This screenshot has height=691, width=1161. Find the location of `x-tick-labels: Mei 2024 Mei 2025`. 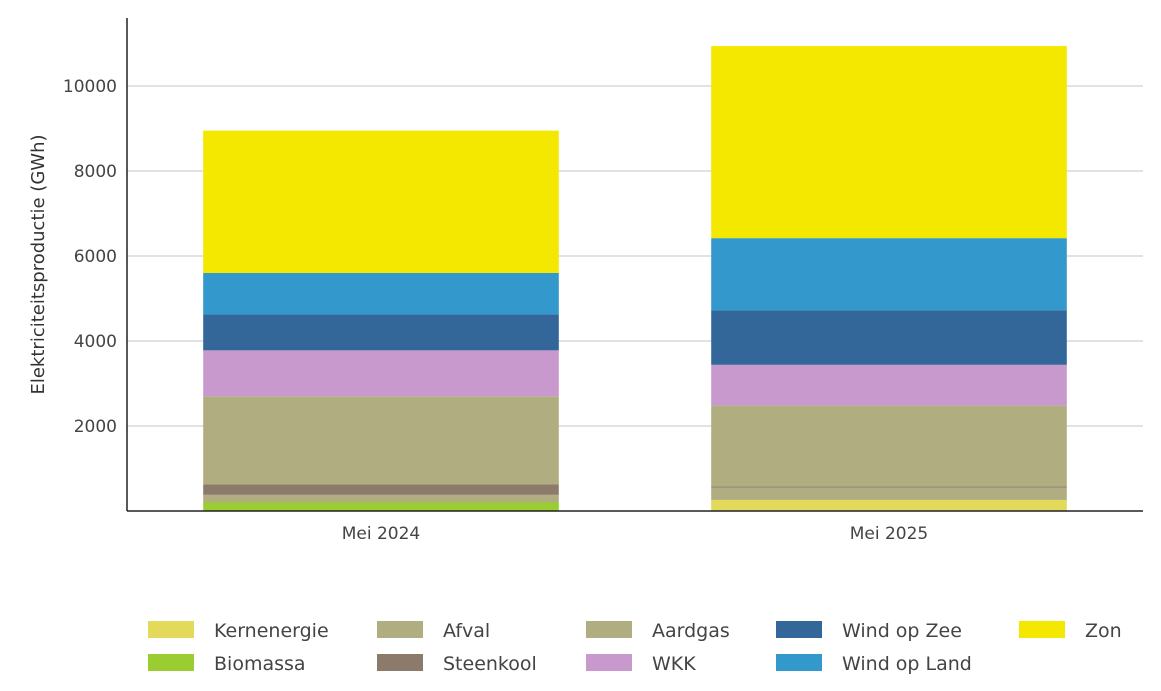

x-tick-labels: Mei 2024 Mei 2025 is located at coordinates (635, 534).